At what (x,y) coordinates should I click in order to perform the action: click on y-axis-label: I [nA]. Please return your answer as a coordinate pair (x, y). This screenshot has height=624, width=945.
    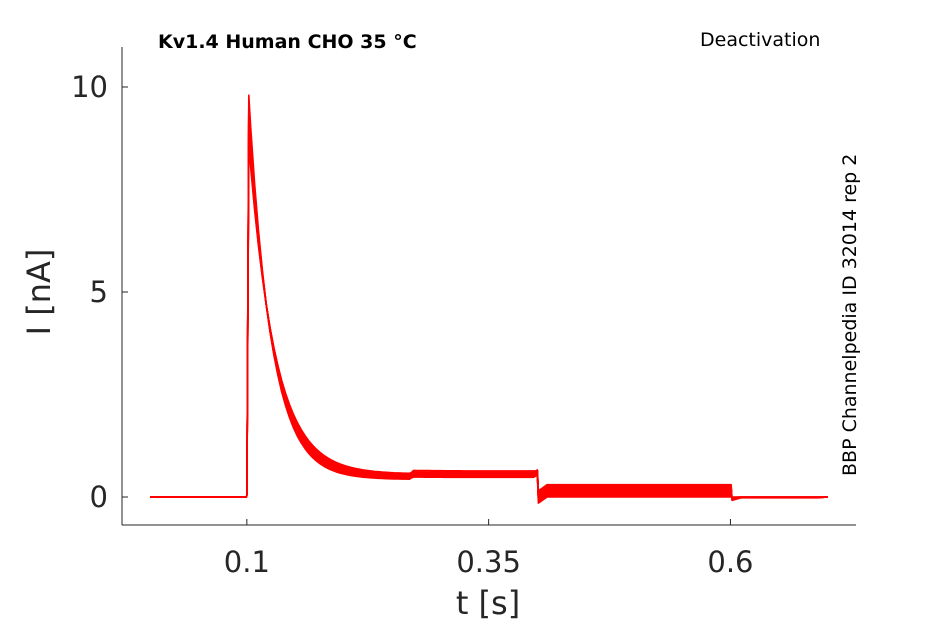
    Looking at the image, I should click on (39, 292).